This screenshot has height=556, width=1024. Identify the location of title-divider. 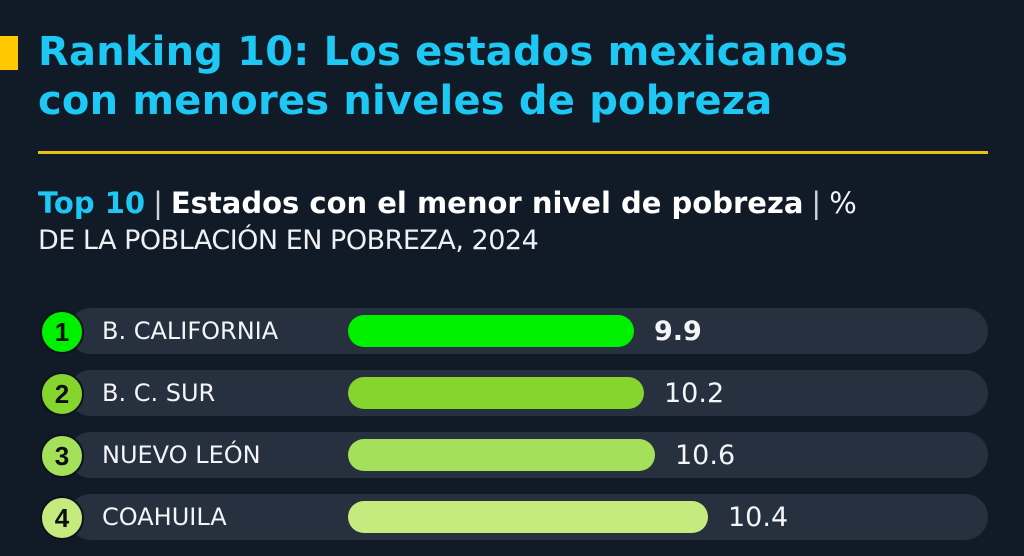
(513, 152).